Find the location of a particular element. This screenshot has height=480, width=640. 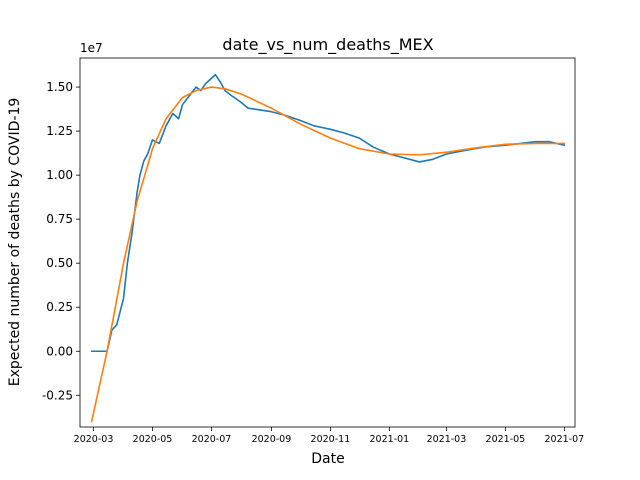

y-axis-label: Expected number of deaths by COVID-19 is located at coordinates (15, 242).